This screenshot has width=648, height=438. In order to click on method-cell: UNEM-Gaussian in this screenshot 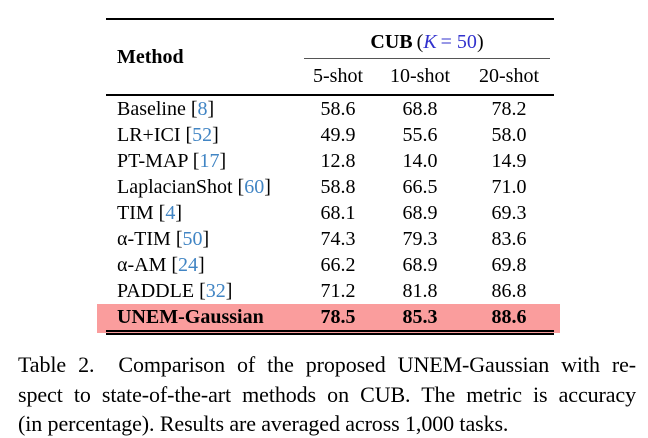, I will do `click(203, 318)`.